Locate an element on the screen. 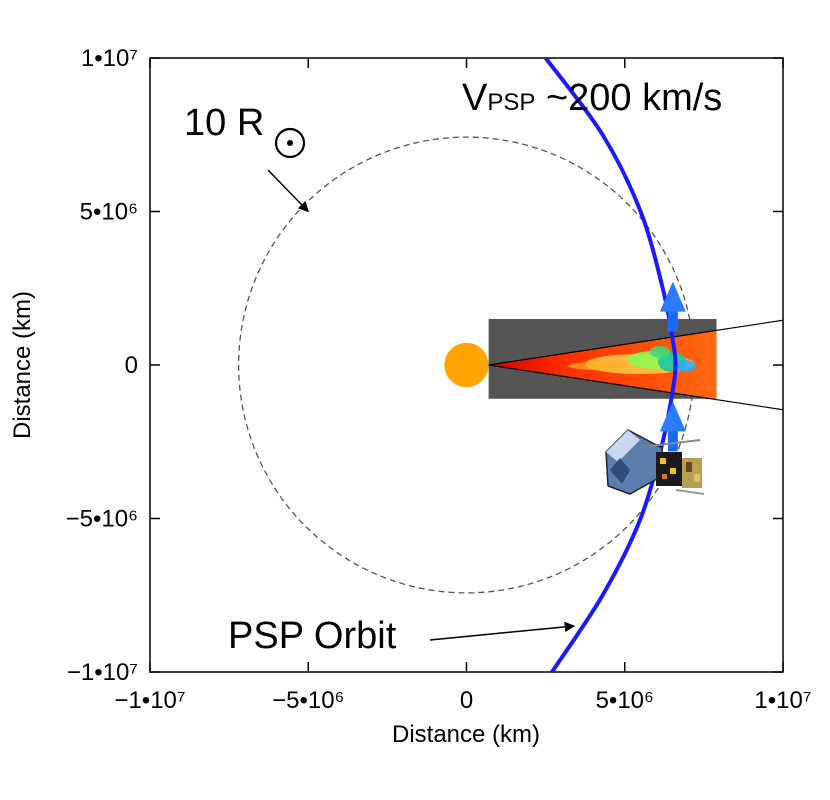  y-tick-label: 0 is located at coordinates (131, 365).